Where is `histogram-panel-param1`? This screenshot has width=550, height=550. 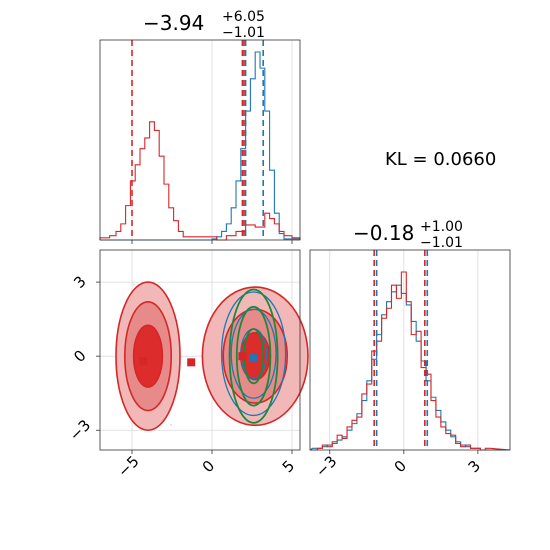
histogram-panel-param1 is located at coordinates (200, 141).